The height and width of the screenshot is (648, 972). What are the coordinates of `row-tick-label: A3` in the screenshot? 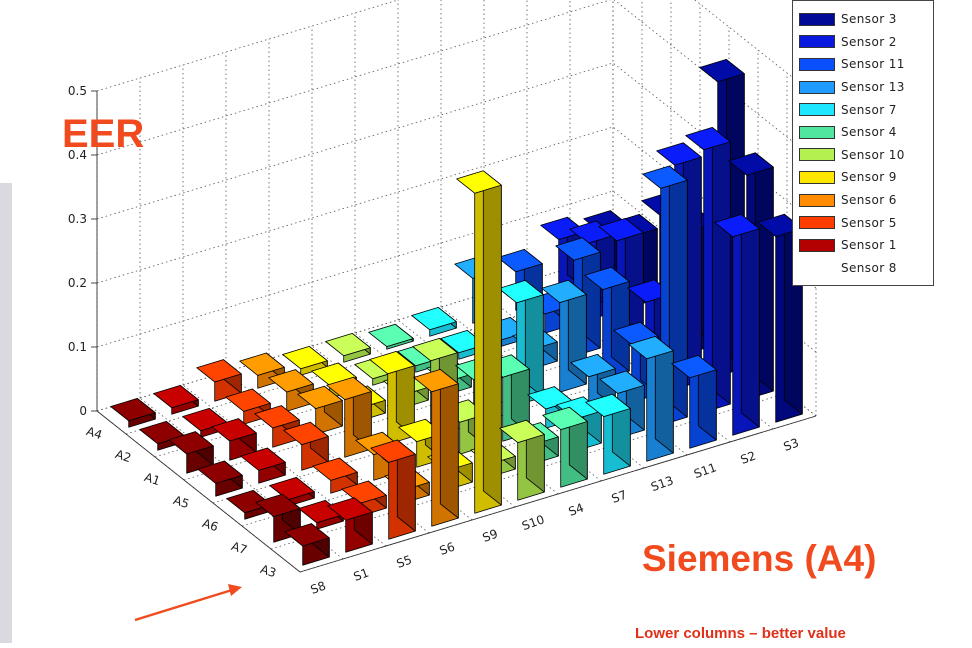 It's located at (268, 571).